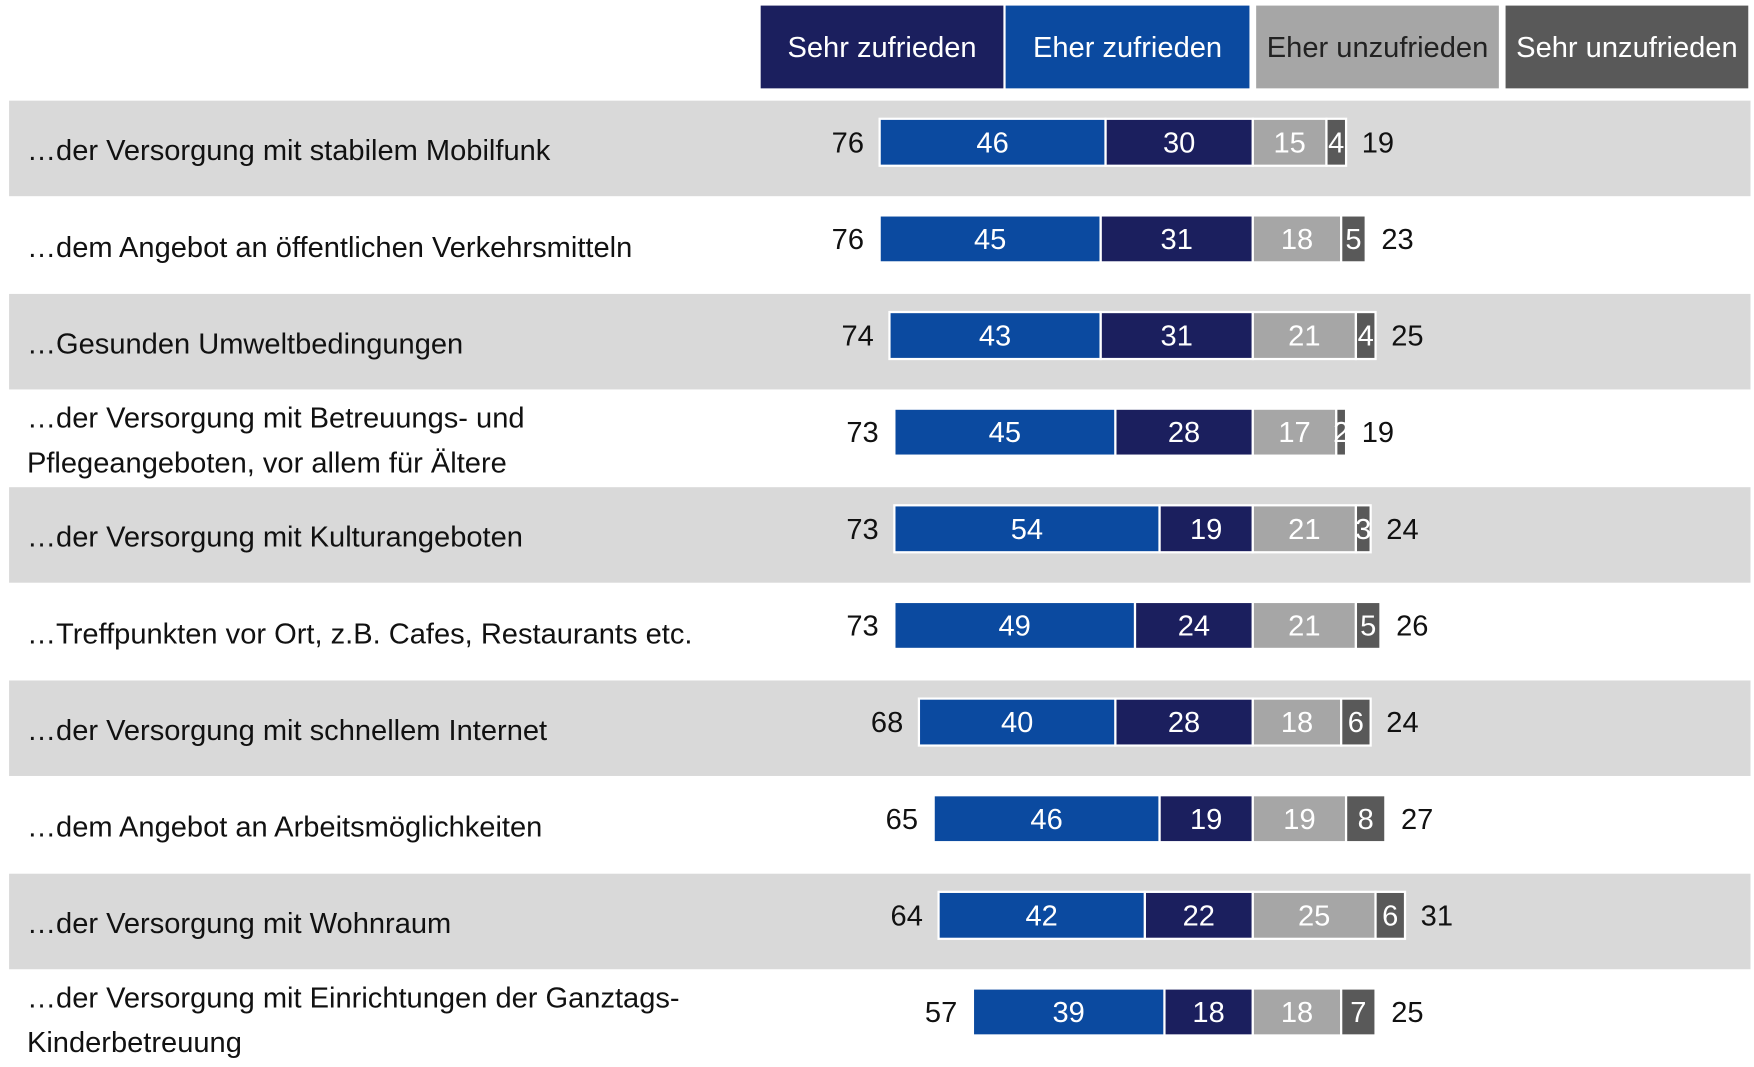 This screenshot has width=1754, height=1067. I want to click on legend-wrap: Sehr unzufrieden, so click(1627, 47).